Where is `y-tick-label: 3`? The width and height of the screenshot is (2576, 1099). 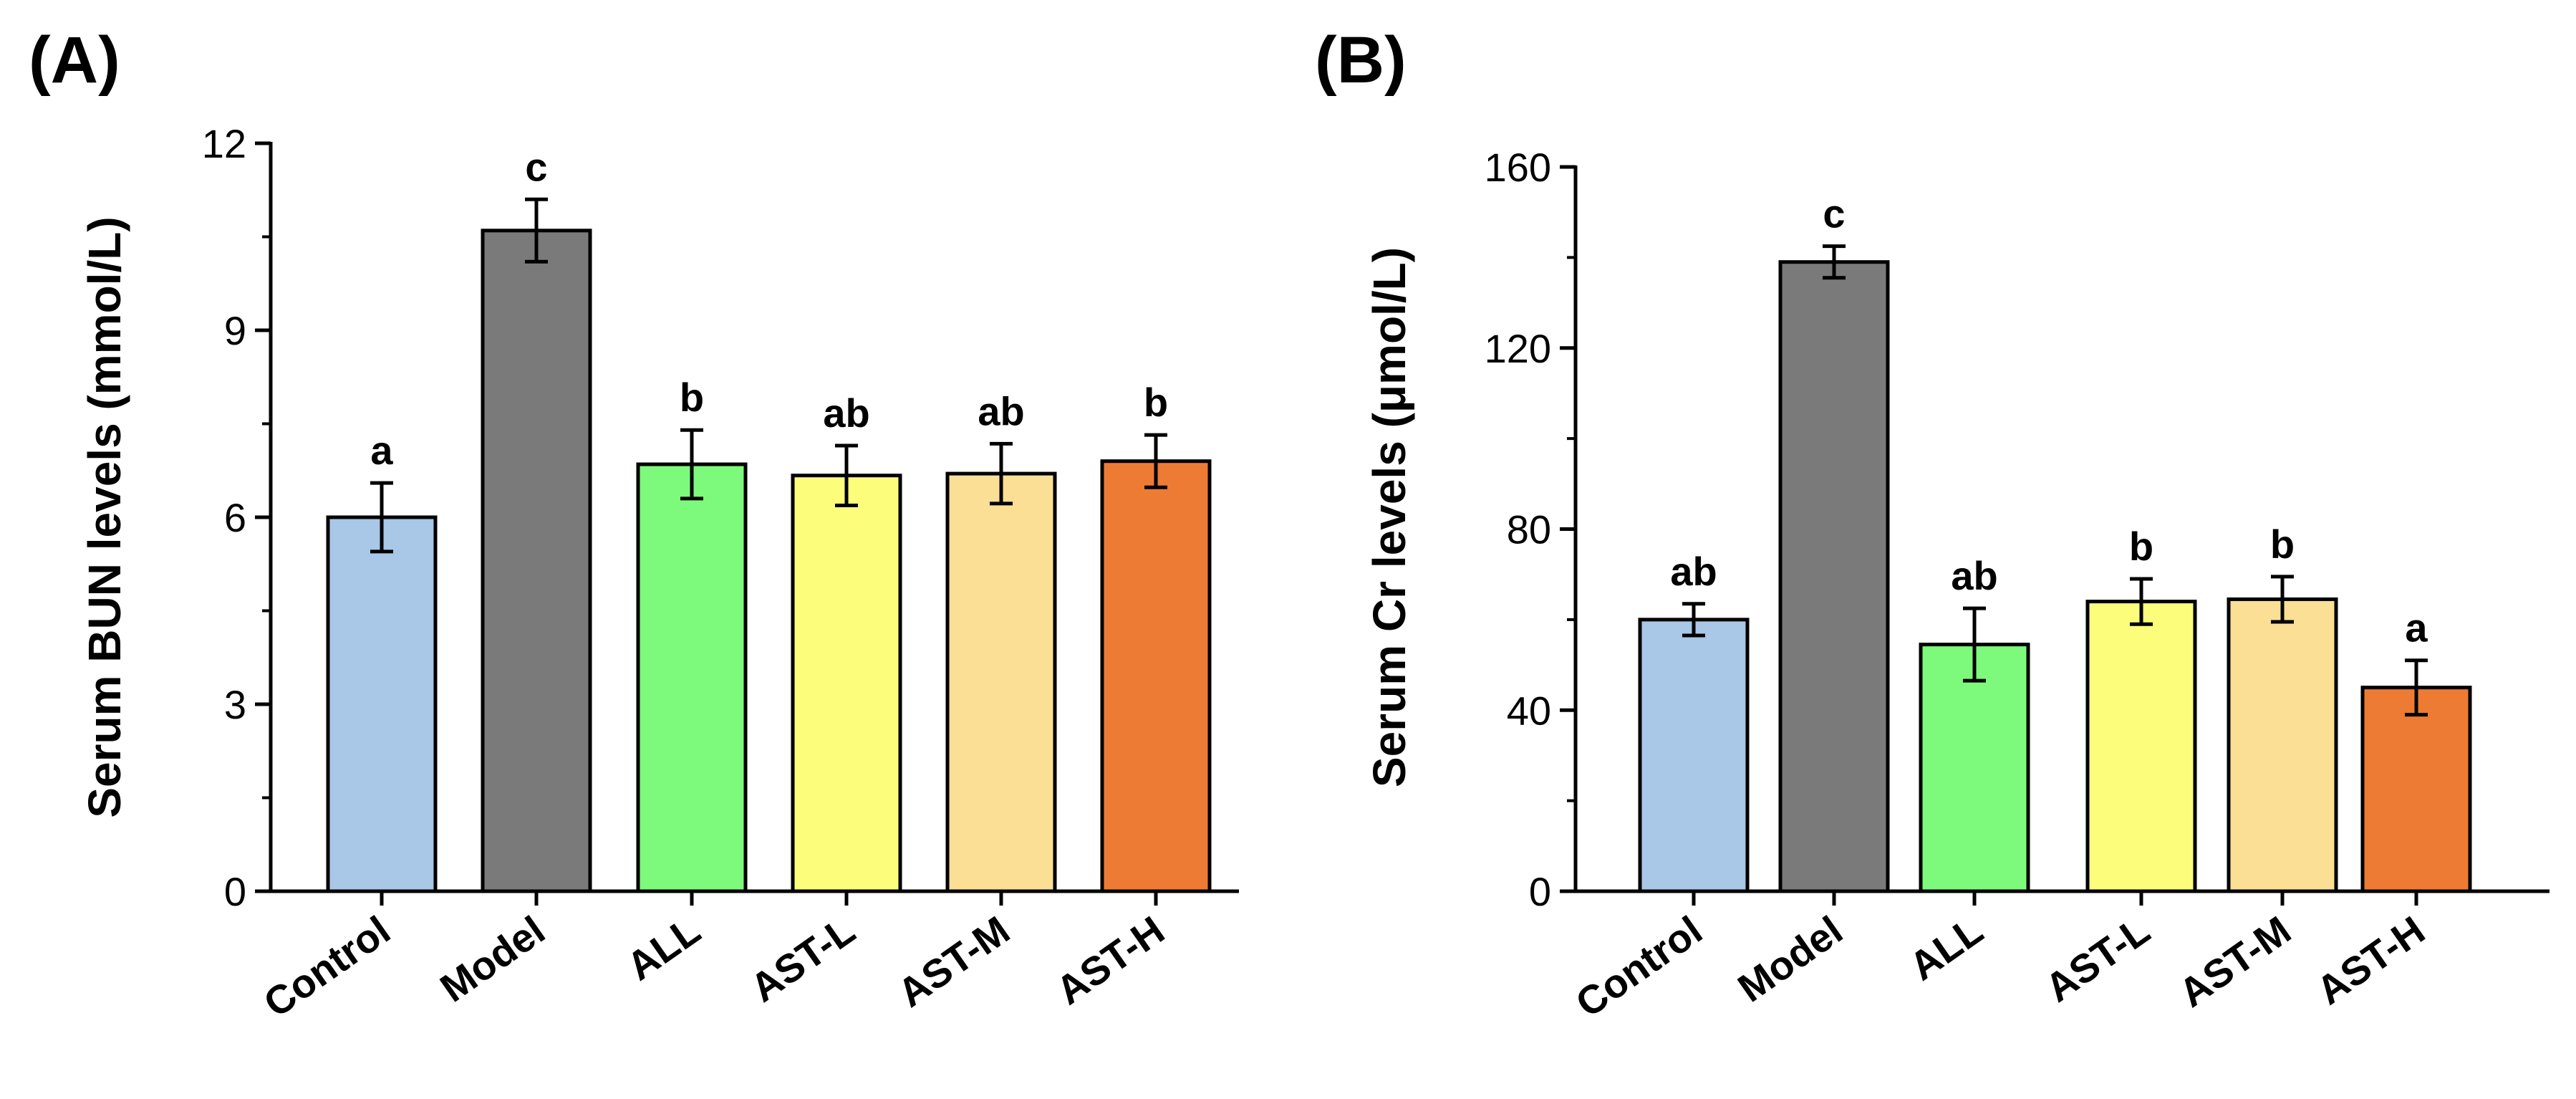
y-tick-label: 3 is located at coordinates (235, 704).